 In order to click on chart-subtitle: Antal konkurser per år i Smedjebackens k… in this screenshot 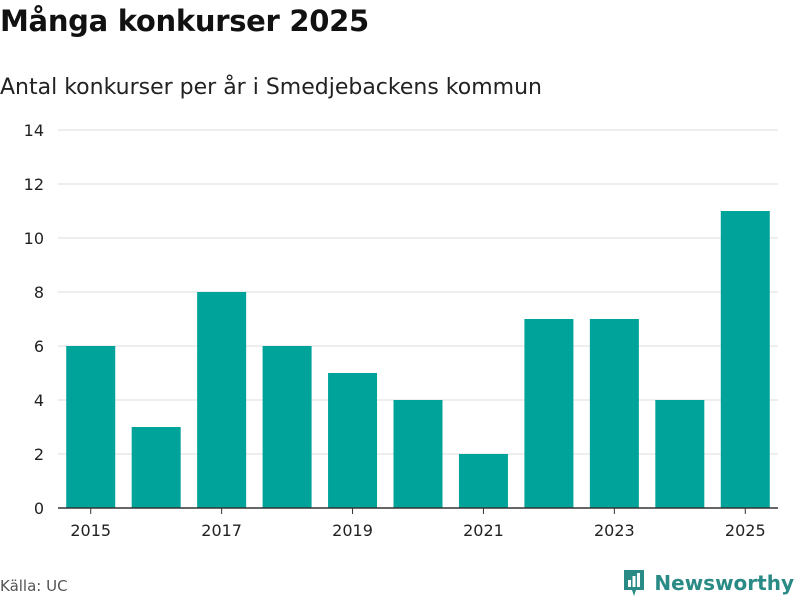, I will do `click(271, 87)`.